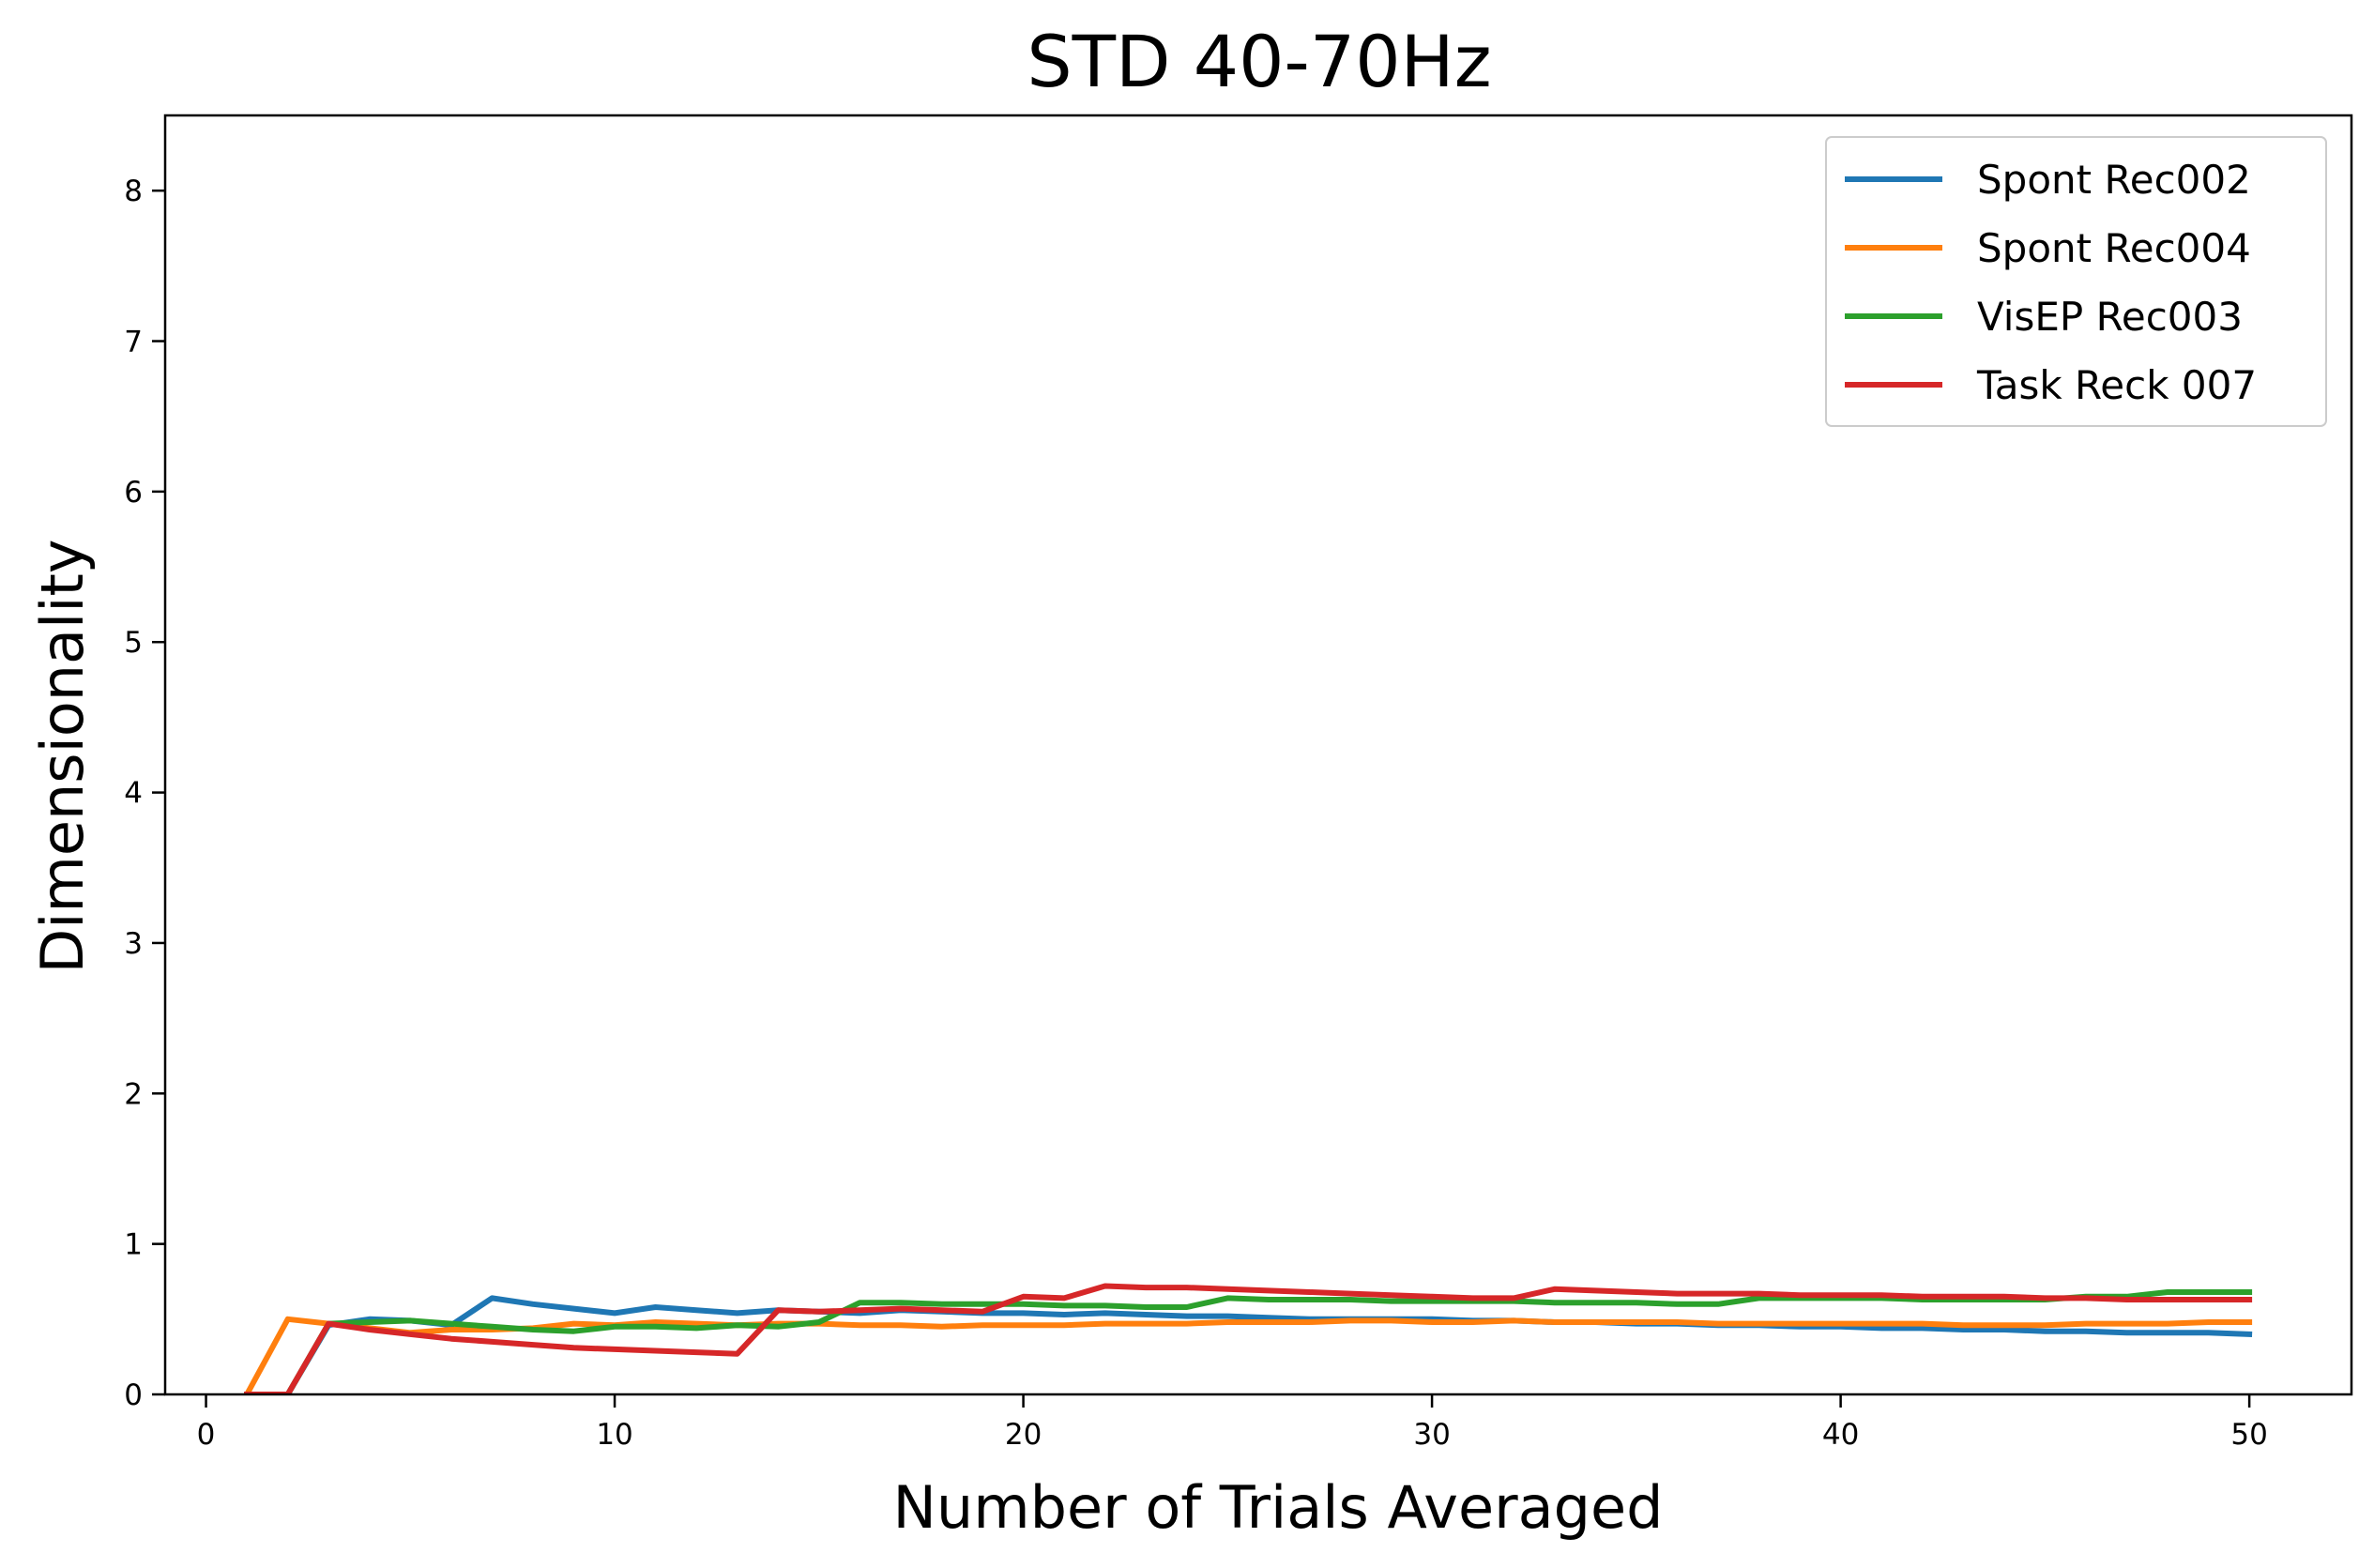 The width and height of the screenshot is (2374, 1568). What do you see at coordinates (2114, 180) in the screenshot?
I see `legend-label: Spont Rec002` at bounding box center [2114, 180].